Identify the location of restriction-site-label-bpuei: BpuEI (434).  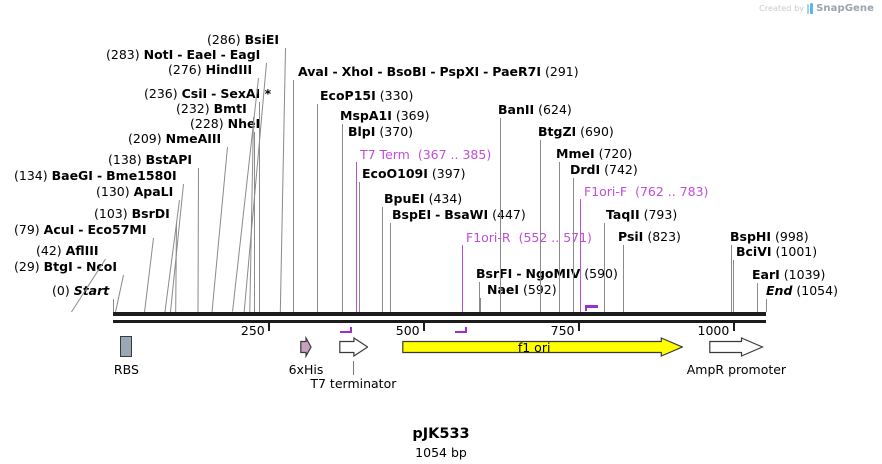
(423, 198).